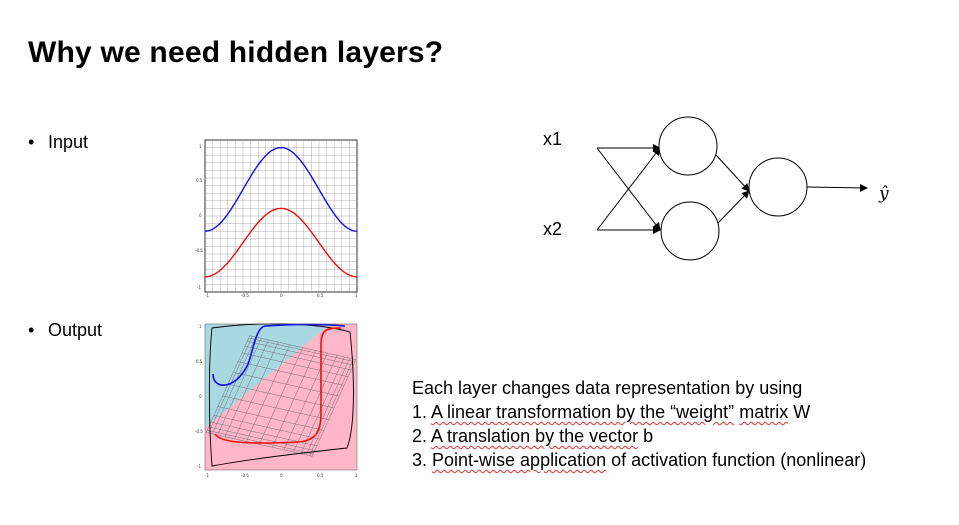 The height and width of the screenshot is (525, 959). Describe the element at coordinates (535, 436) in the screenshot. I see `spellcheck-underlined-text: A translation by the vector` at that location.